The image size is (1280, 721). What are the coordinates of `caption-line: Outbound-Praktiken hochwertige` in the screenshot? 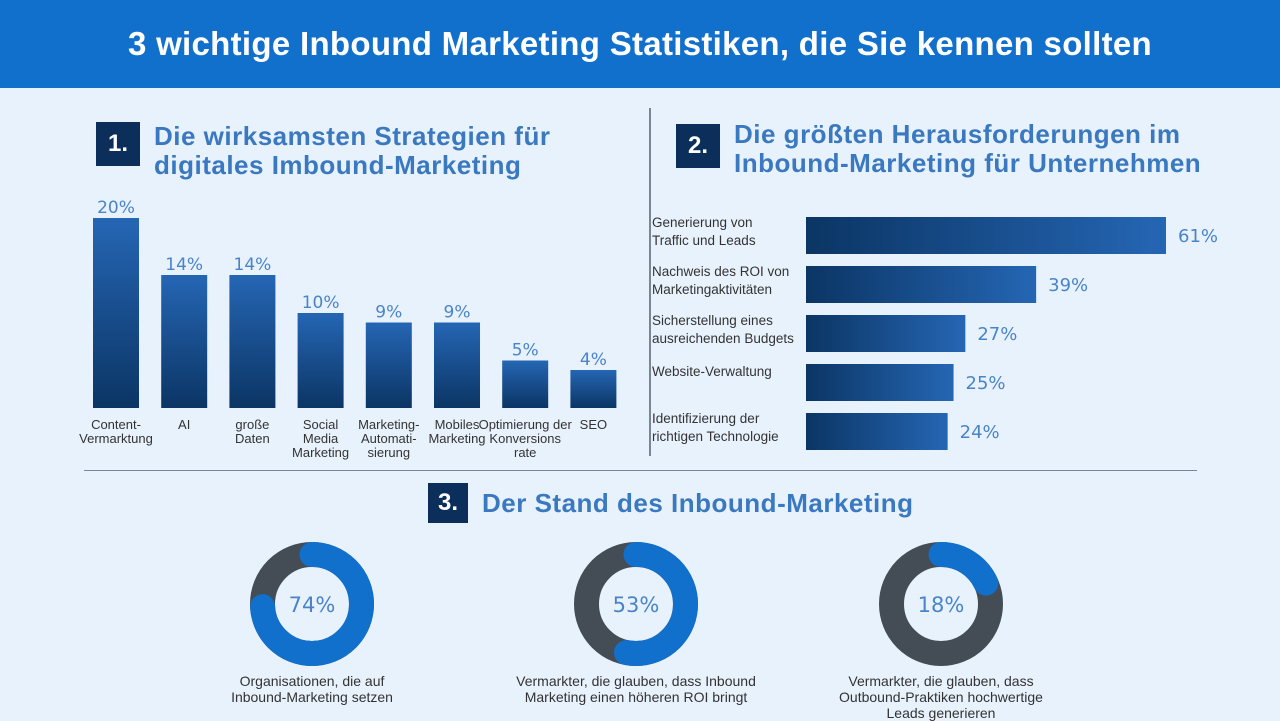 It's located at (941, 697).